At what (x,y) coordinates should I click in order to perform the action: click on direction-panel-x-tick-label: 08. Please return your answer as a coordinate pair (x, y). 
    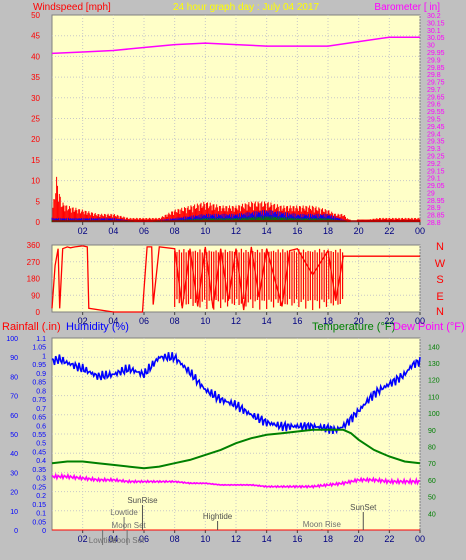
    Looking at the image, I should click on (175, 321).